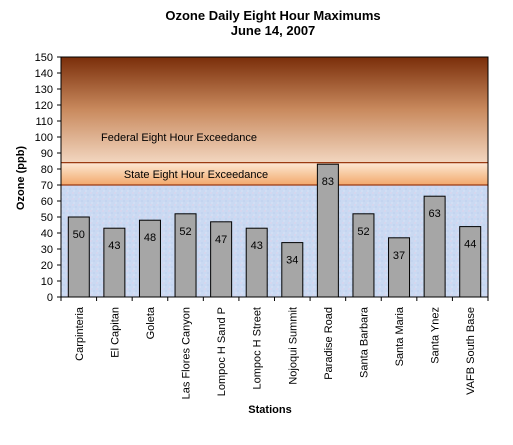  What do you see at coordinates (47, 154) in the screenshot?
I see `y-tick-label: 90` at bounding box center [47, 154].